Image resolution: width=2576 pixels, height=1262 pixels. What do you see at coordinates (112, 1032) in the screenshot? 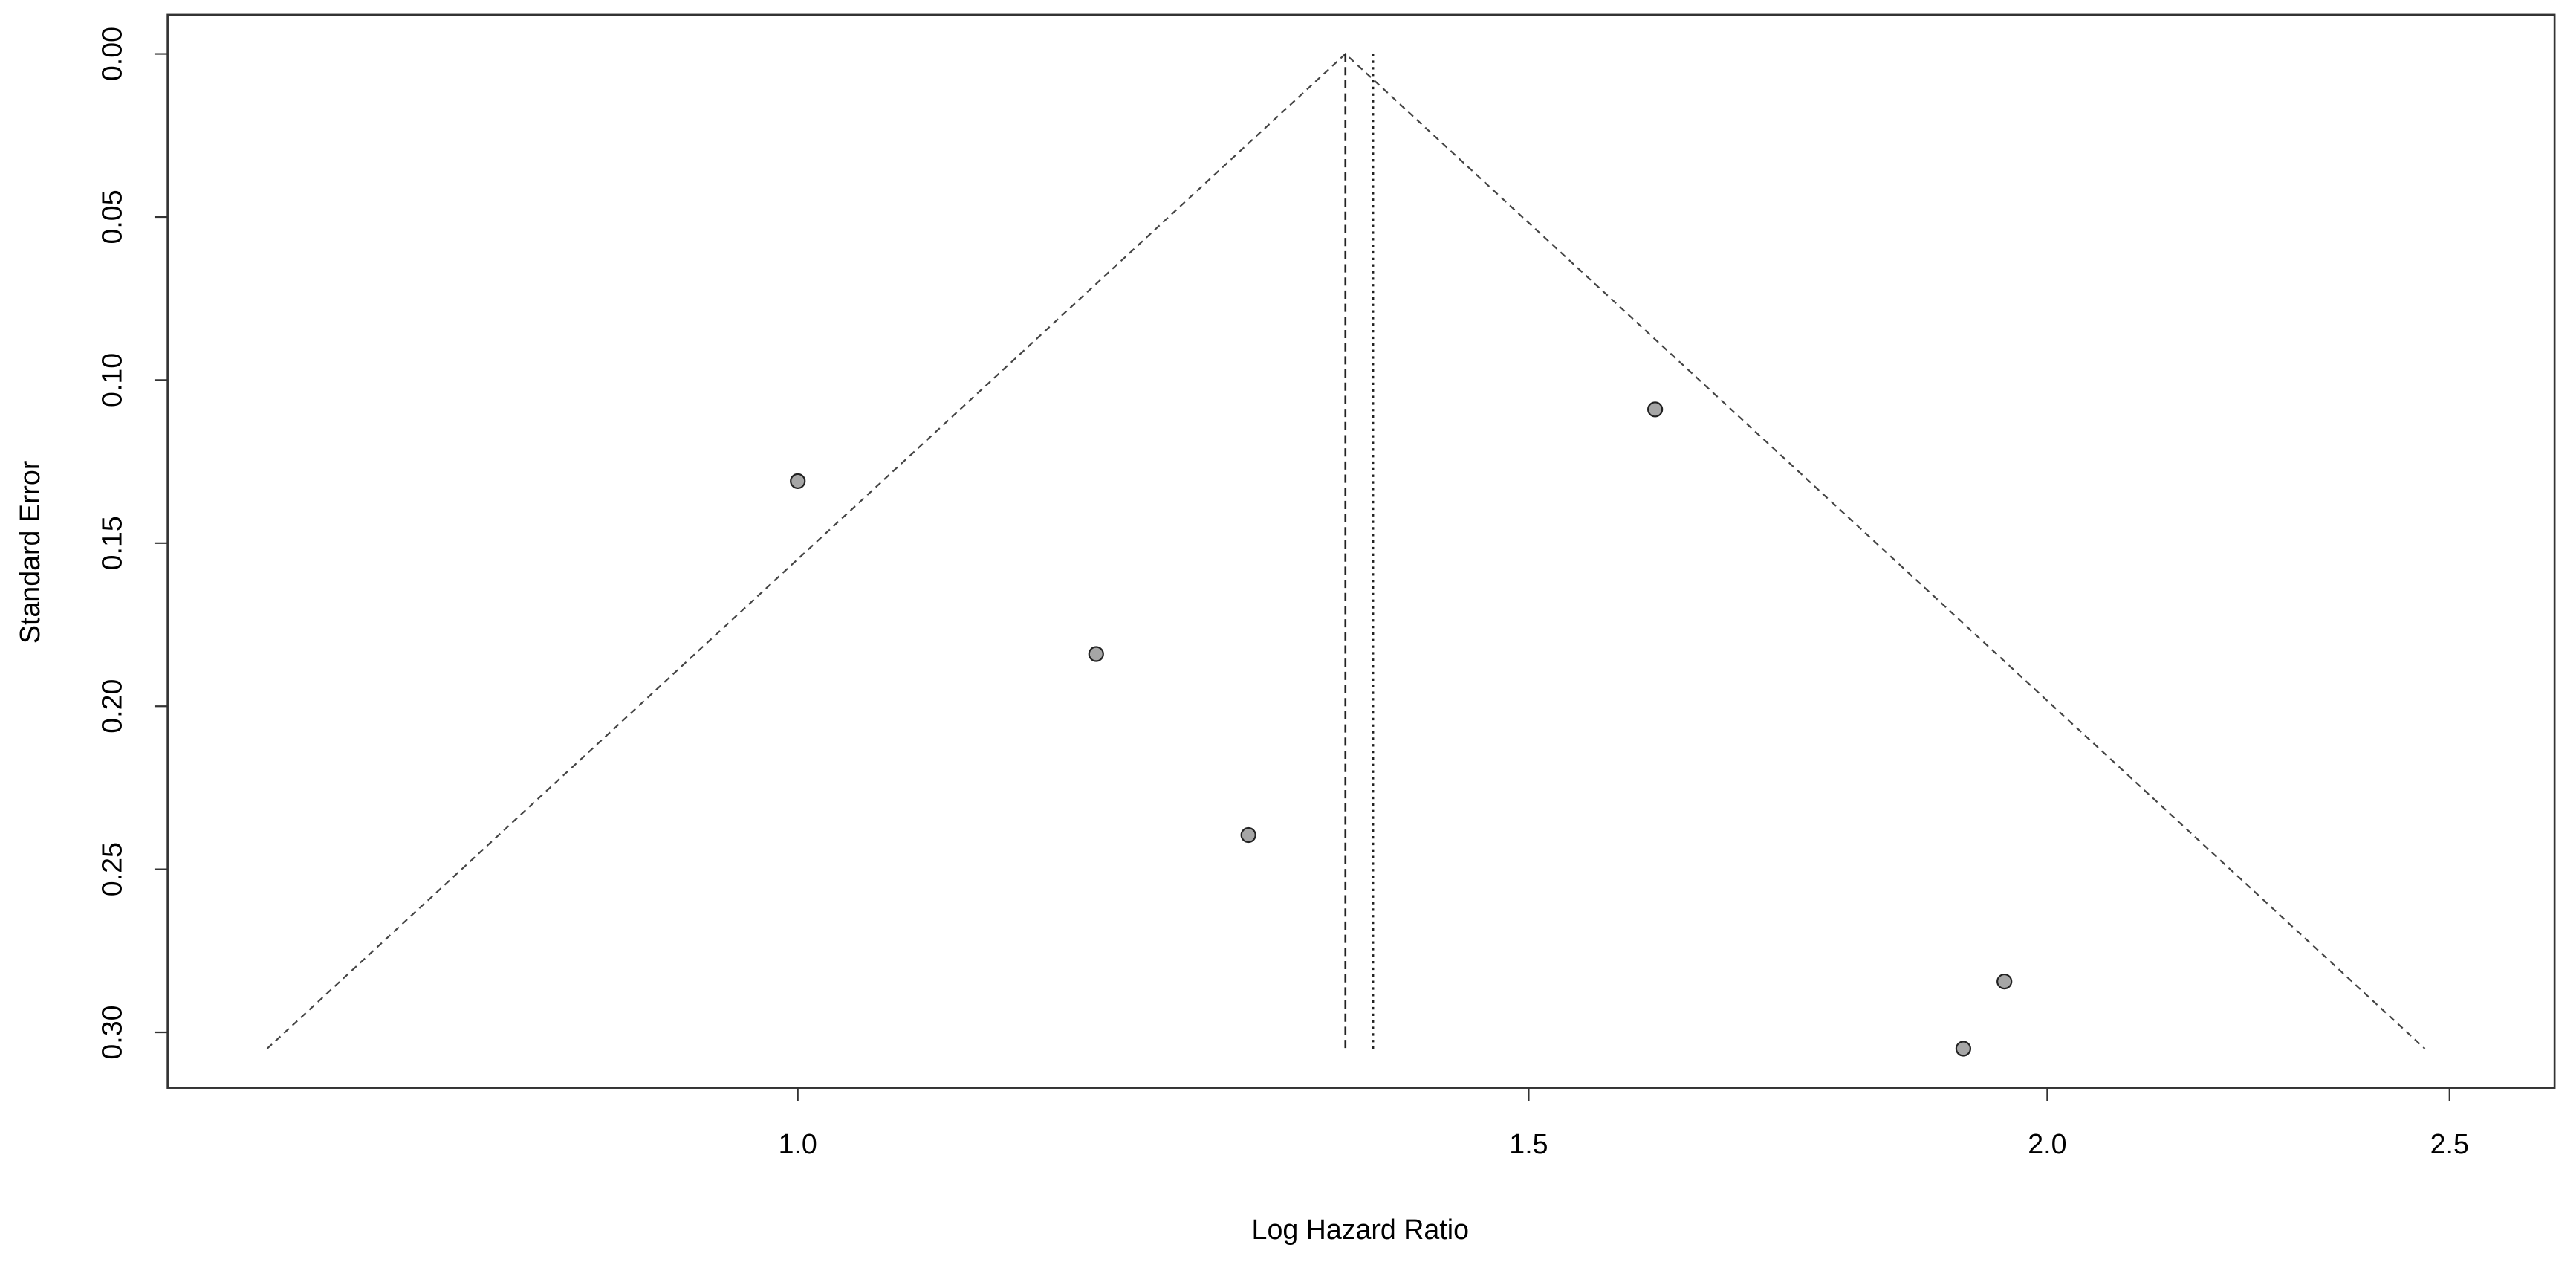
I see `y-tick-label: 0.30` at bounding box center [112, 1032].